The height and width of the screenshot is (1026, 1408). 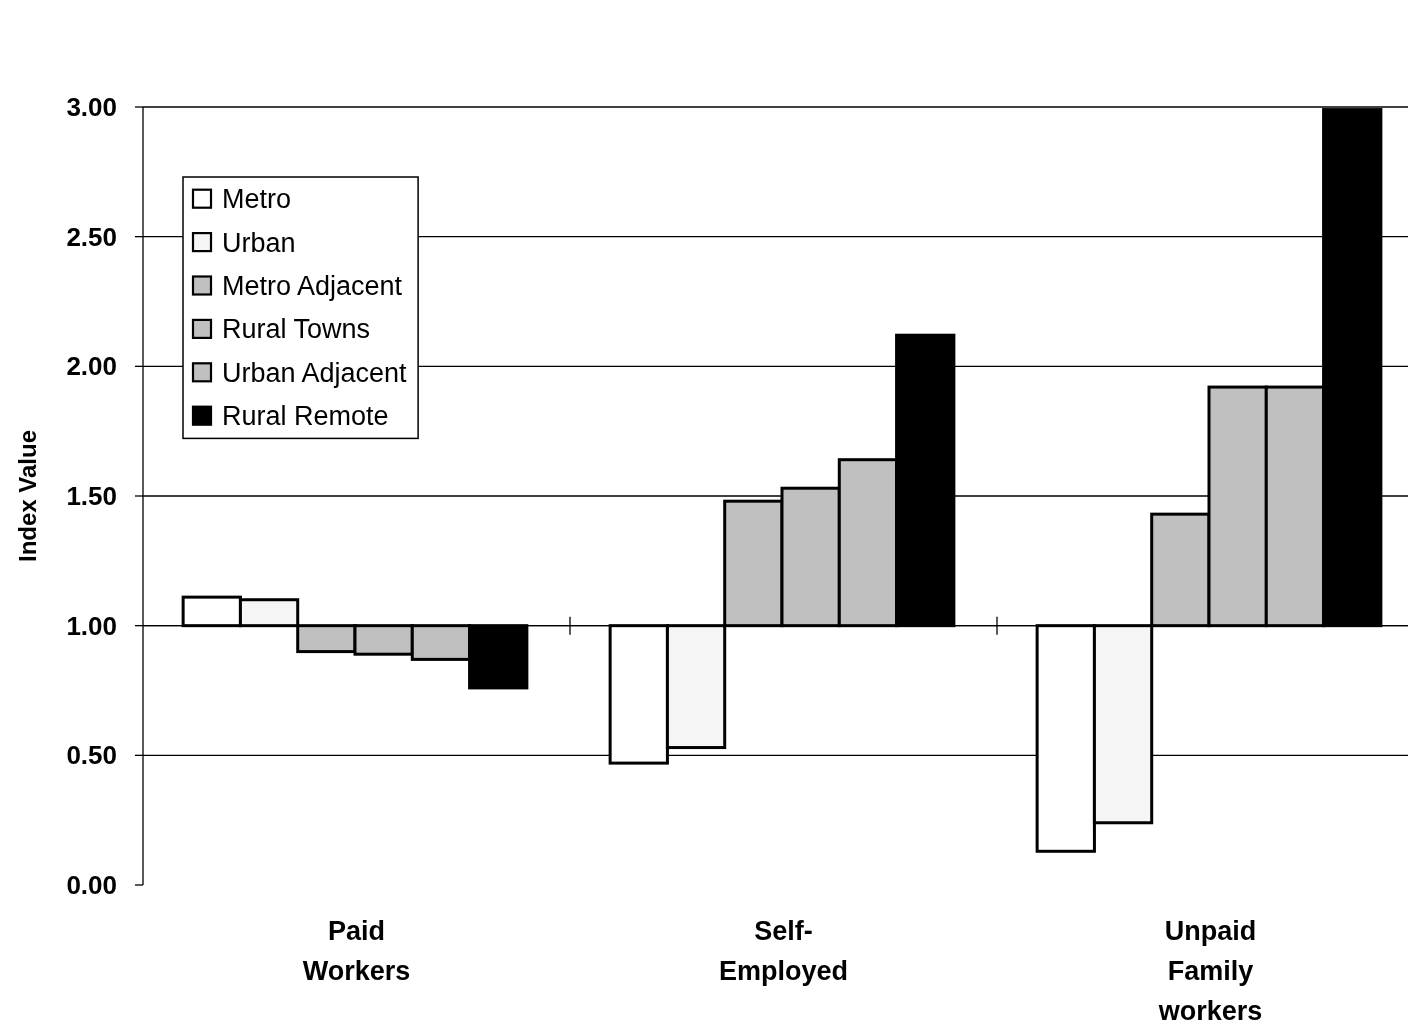 I want to click on x-tick-label: Self-Employed, so click(x=783, y=951).